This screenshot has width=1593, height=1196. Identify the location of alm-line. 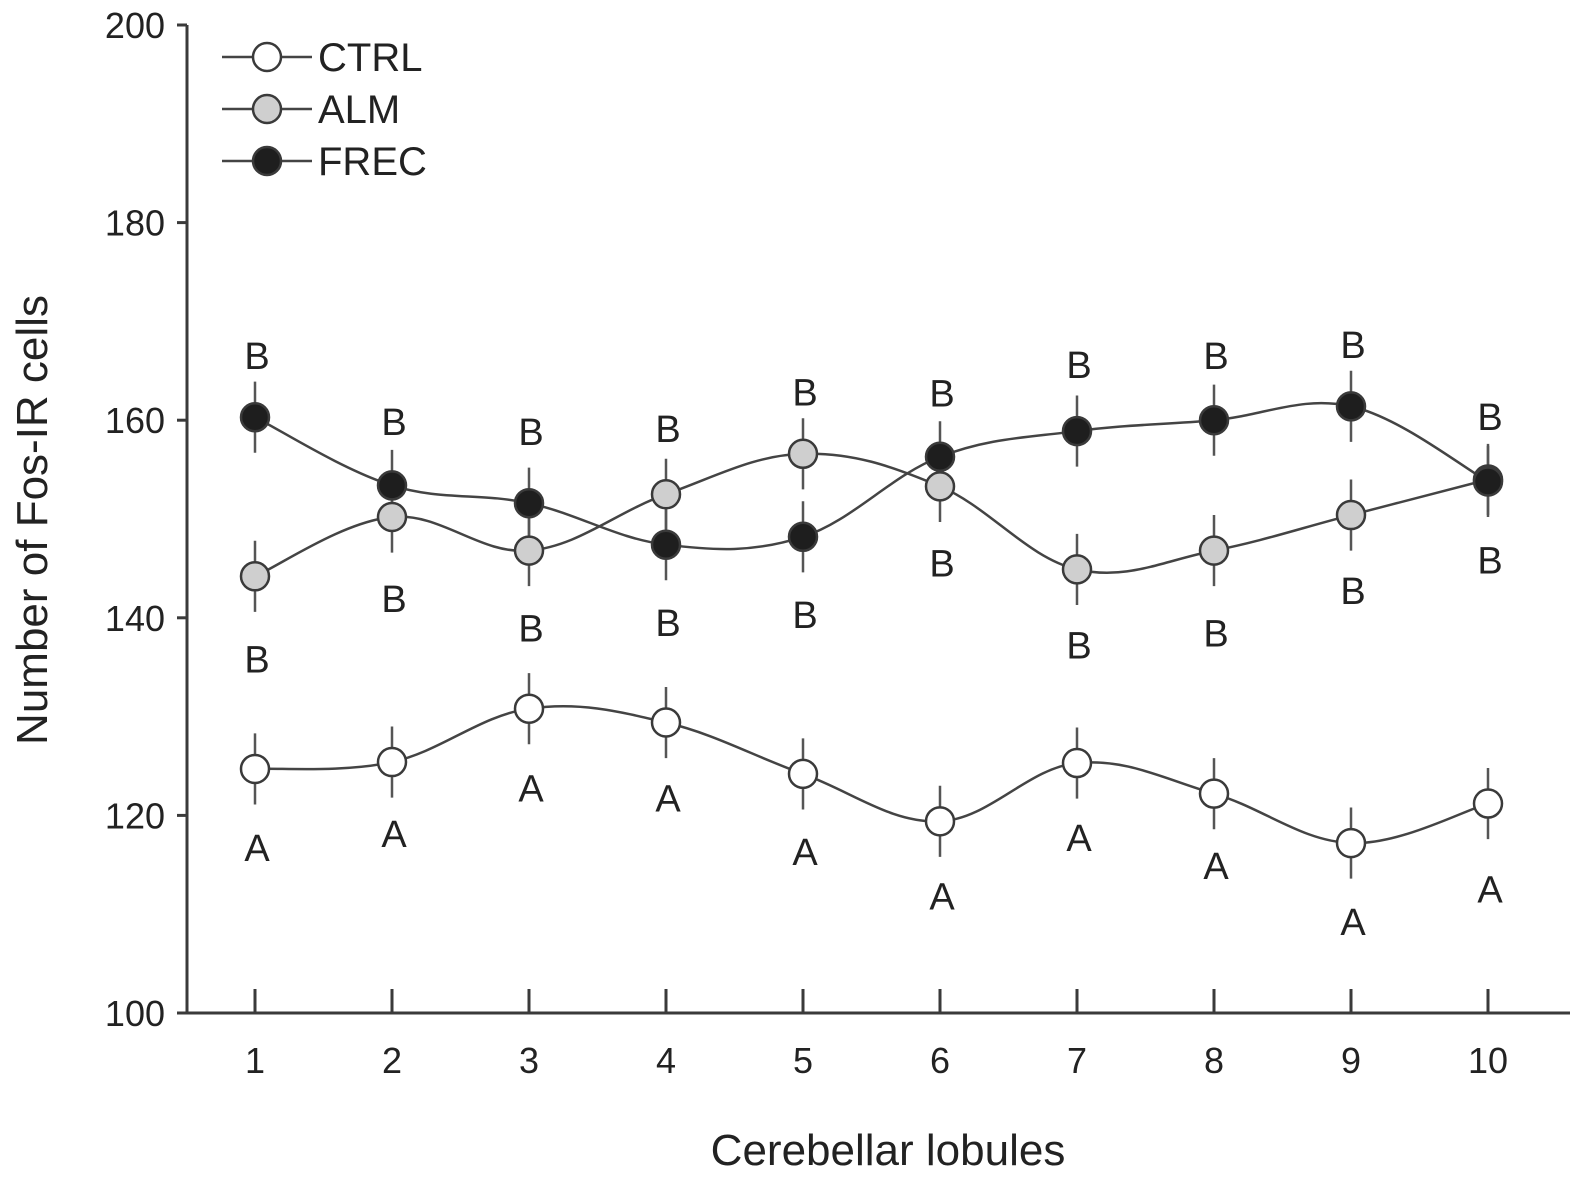
(871, 515).